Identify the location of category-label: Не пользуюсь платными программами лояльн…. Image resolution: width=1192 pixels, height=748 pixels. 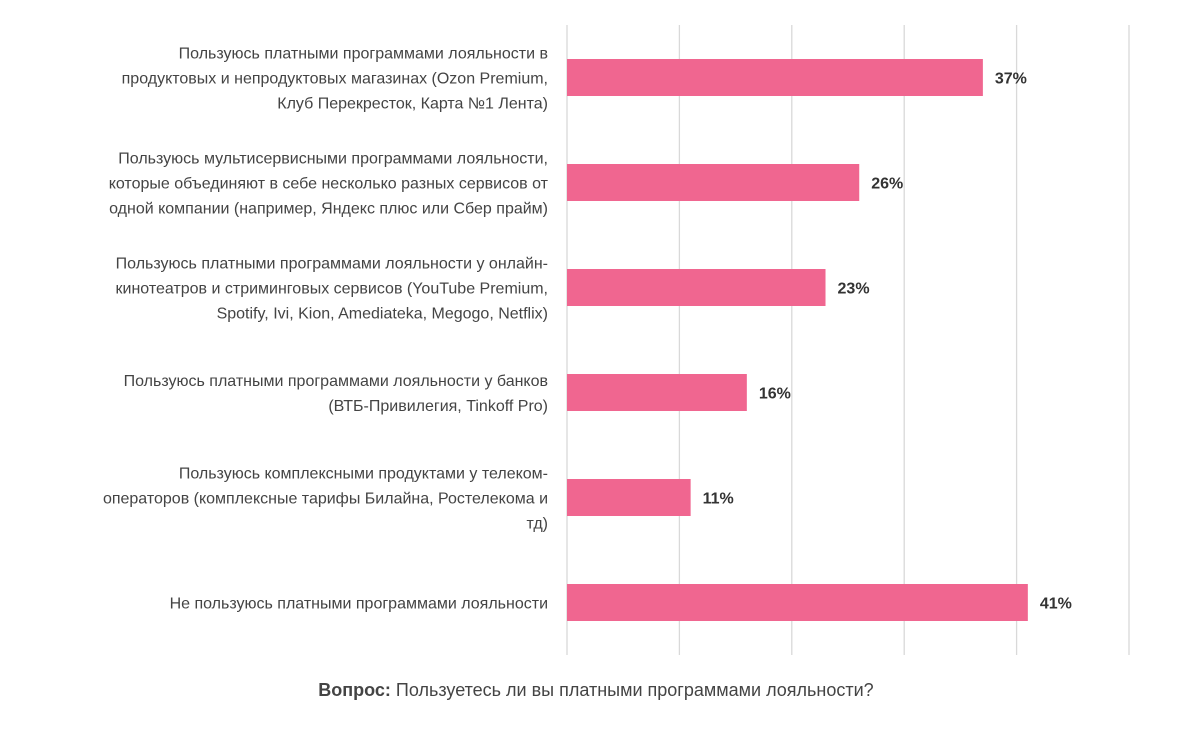
(359, 604).